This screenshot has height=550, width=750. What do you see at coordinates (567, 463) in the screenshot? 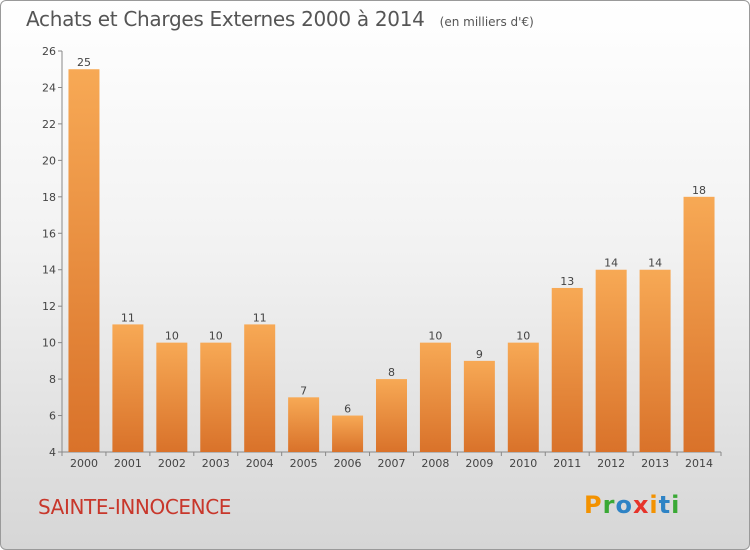
I see `x-tick-label: 2011` at bounding box center [567, 463].